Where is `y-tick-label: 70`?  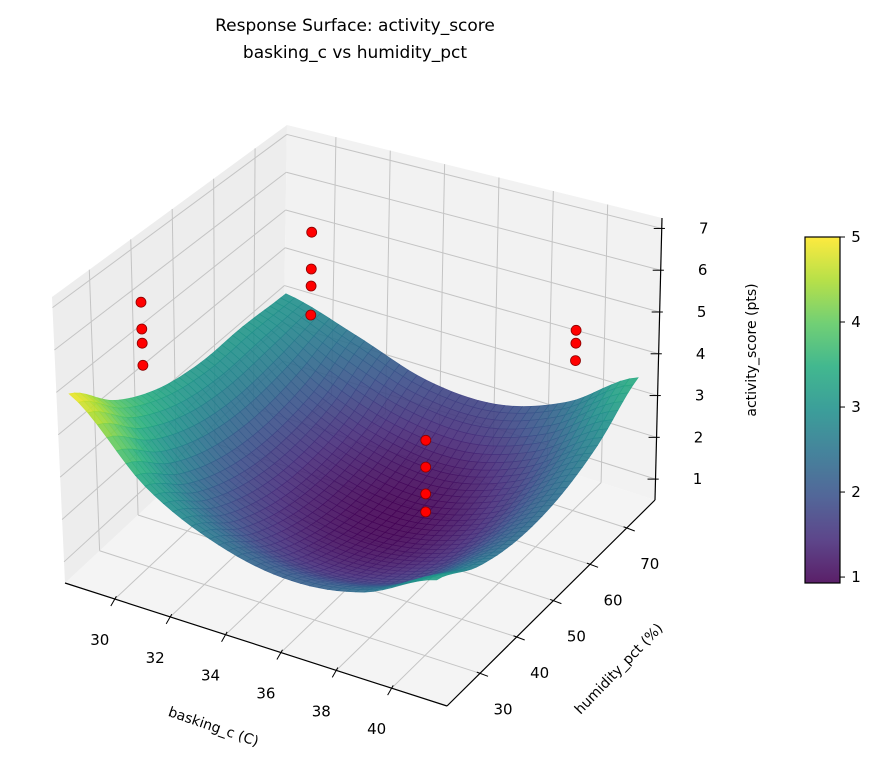 y-tick-label: 70 is located at coordinates (649, 564).